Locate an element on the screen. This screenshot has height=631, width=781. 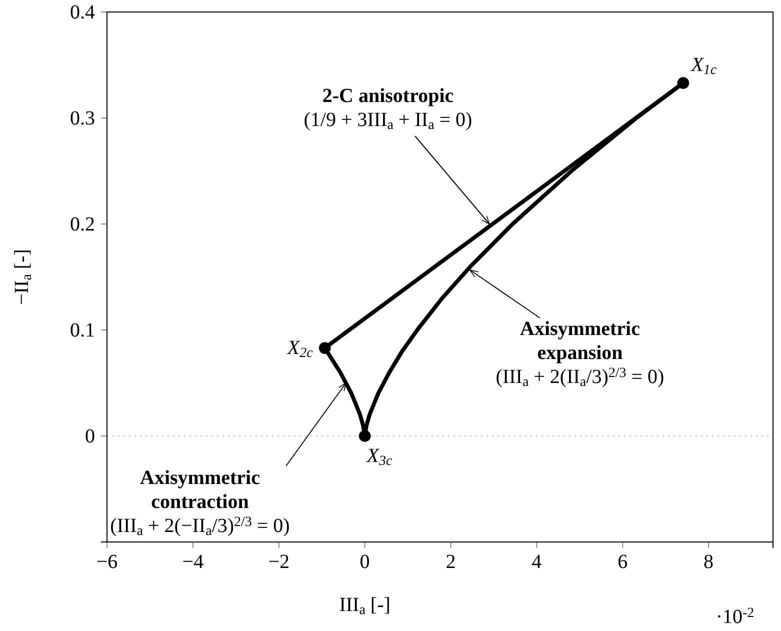
y-tick-label: 0.2 is located at coordinates (82, 224).